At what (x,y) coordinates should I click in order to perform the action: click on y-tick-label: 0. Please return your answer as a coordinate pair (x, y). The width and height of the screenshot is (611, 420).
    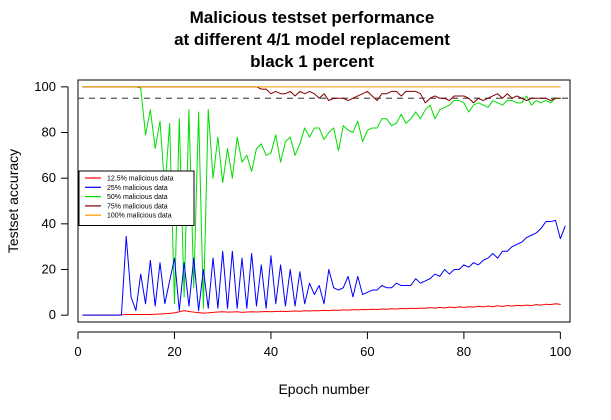
    Looking at the image, I should click on (52, 314).